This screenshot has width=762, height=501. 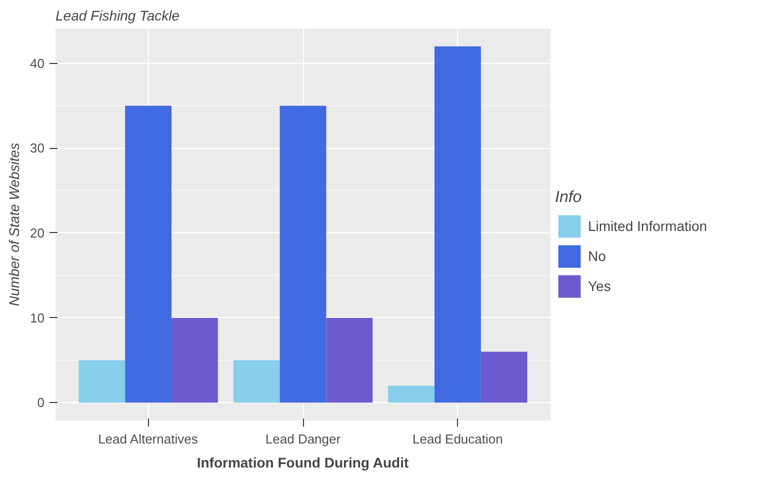 What do you see at coordinates (37, 148) in the screenshot?
I see `y-tick-label: 30` at bounding box center [37, 148].